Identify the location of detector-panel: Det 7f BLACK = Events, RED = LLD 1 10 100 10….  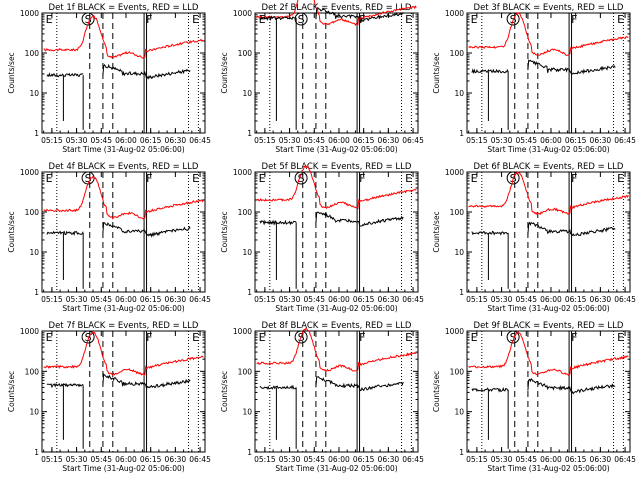
(109, 397).